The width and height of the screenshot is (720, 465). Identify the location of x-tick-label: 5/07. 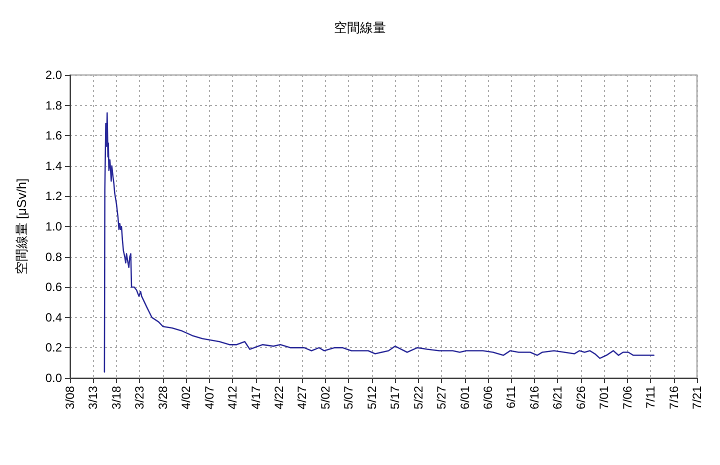
(349, 398).